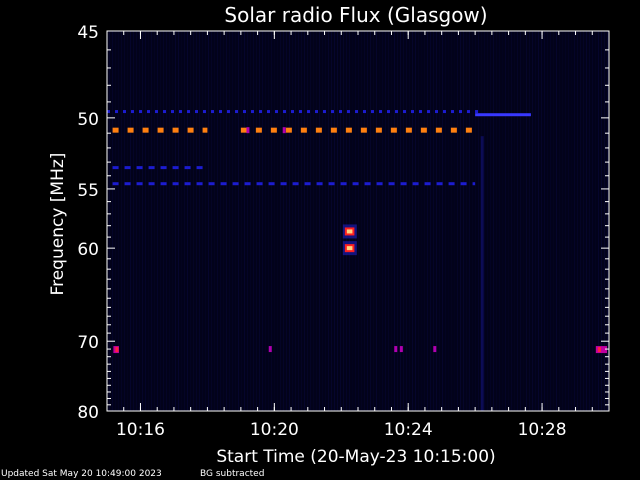 The width and height of the screenshot is (640, 480). Describe the element at coordinates (140, 430) in the screenshot. I see `x-tick-label: 10:16` at that location.